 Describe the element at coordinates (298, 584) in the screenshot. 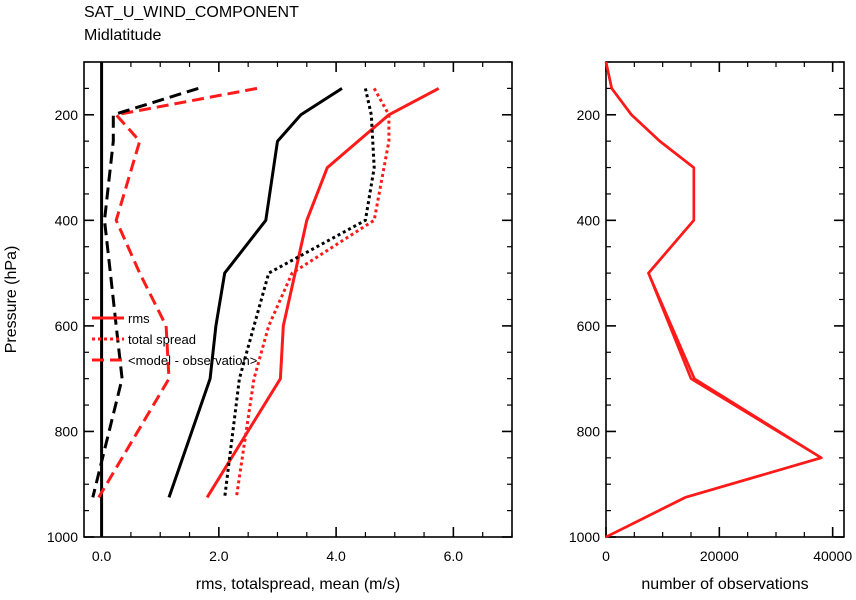

I see `x-axis-label: rms, totalspread, mean (m/s)` at that location.